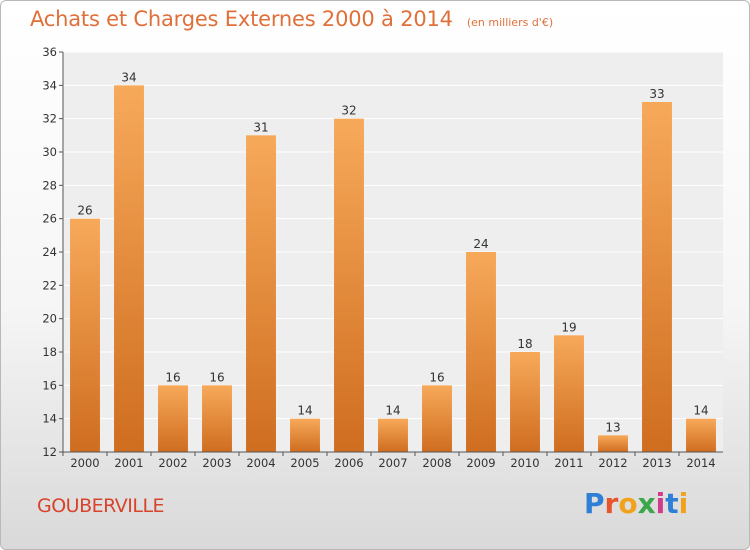 This screenshot has width=750, height=550. Describe the element at coordinates (49, 319) in the screenshot. I see `y-tick-label: 20` at that location.